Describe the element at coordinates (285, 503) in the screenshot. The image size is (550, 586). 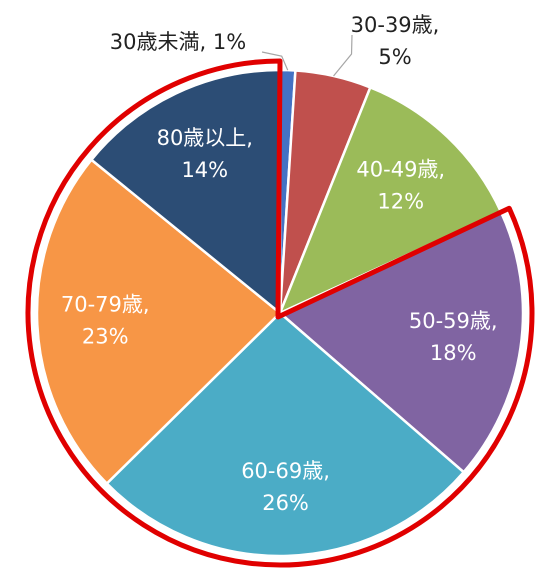
I see `data-label-60-69-value: 26%` at that location.